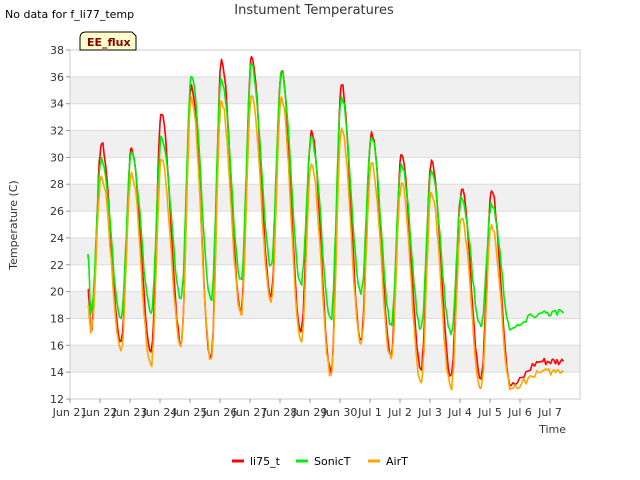 The image size is (640, 480). I want to click on x-tick-label: Jun 29, so click(310, 412).